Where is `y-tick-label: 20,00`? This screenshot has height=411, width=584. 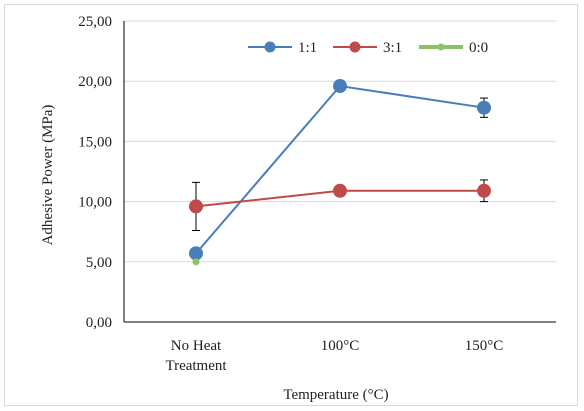
y-tick-label: 20,00 is located at coordinates (95, 82).